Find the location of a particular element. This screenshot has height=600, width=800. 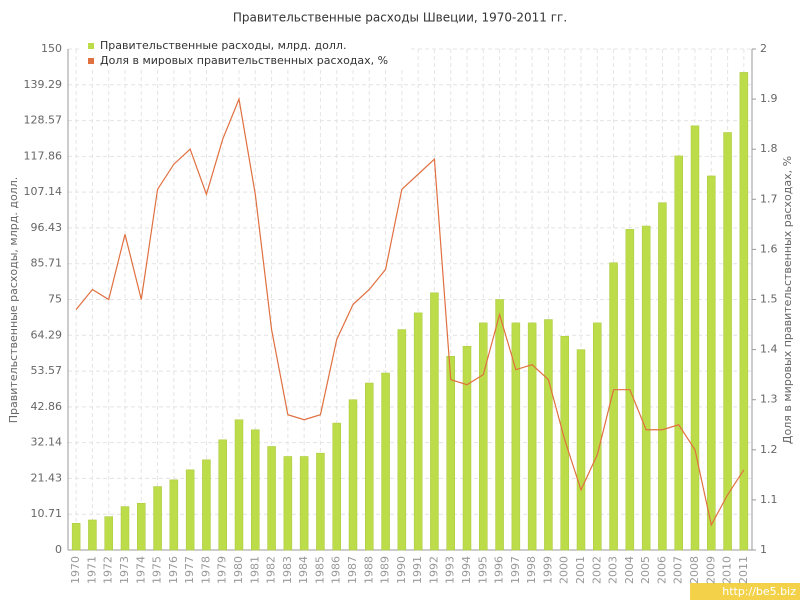

y2-tick-label: 2 is located at coordinates (763, 48).